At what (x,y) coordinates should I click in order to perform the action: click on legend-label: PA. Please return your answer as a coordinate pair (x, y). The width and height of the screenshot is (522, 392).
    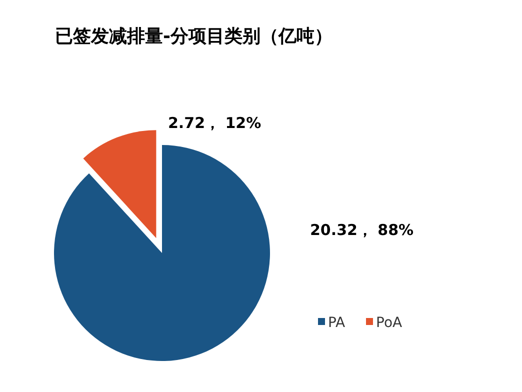
    Looking at the image, I should click on (337, 323).